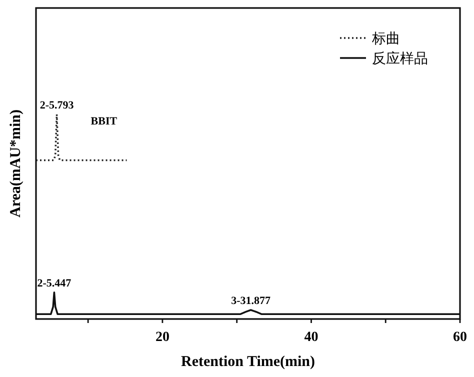 The height and width of the screenshot is (377, 474). What do you see at coordinates (311, 337) in the screenshot?
I see `x-tick-label: 40` at bounding box center [311, 337].